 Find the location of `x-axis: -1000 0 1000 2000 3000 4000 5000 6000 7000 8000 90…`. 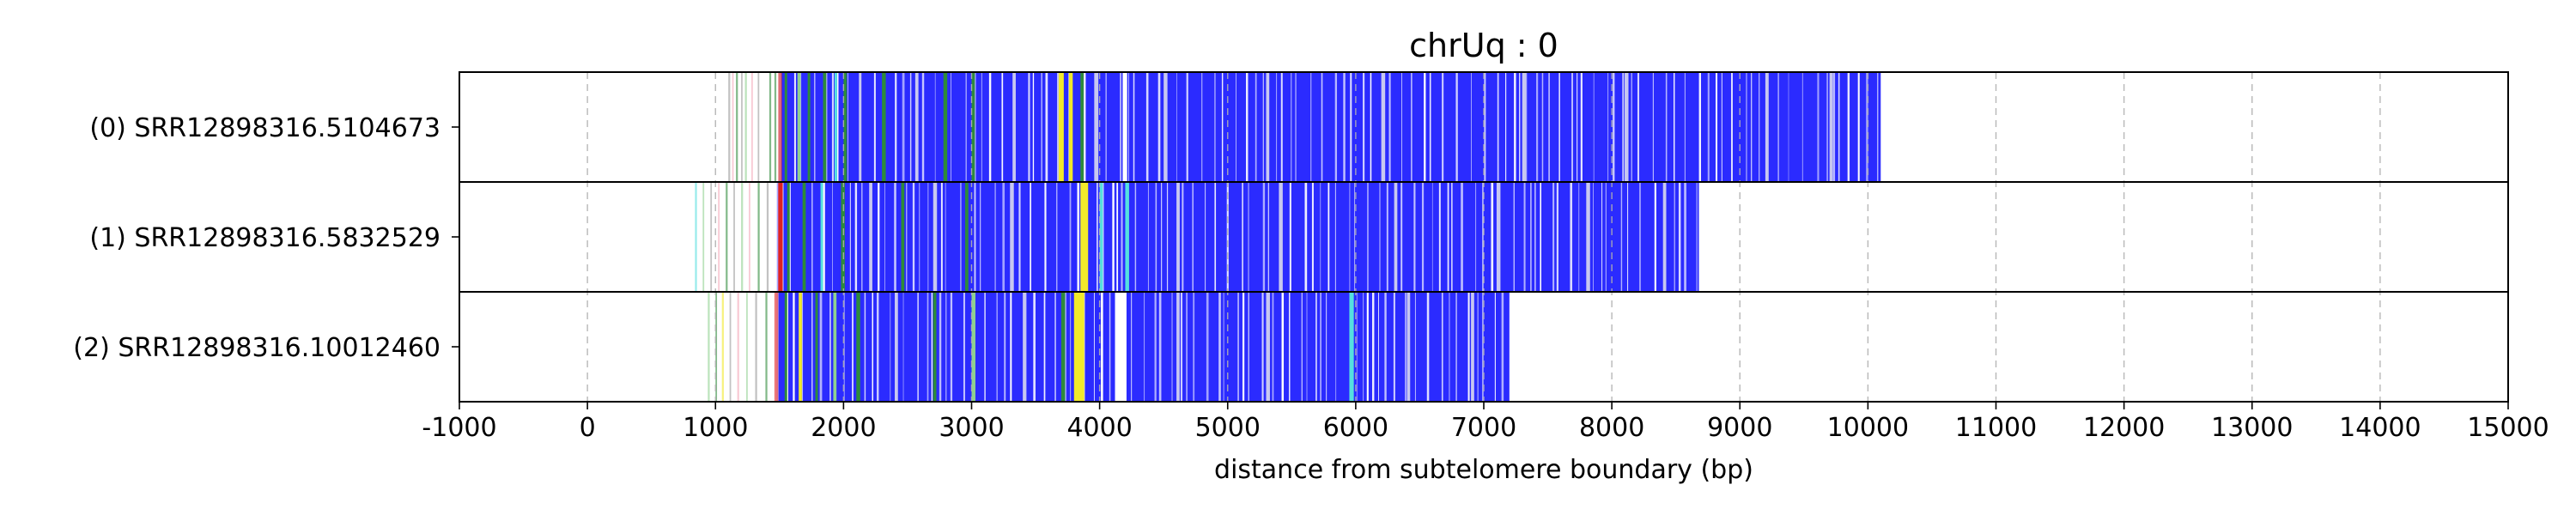

x-axis: -1000 0 1000 2000 3000 4000 5000 6000 7000 8000 90… is located at coordinates (1485, 422).